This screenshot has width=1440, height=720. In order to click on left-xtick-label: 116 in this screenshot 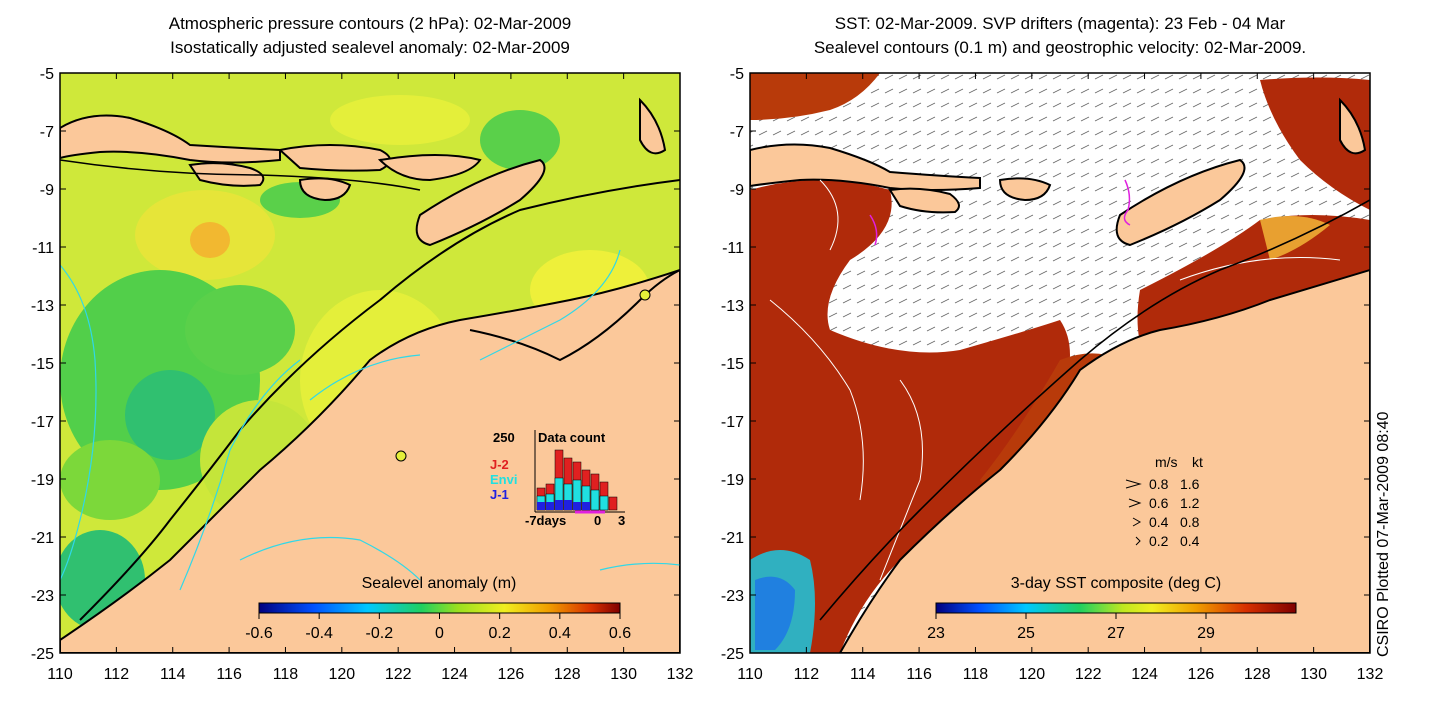, I will do `click(229, 674)`.